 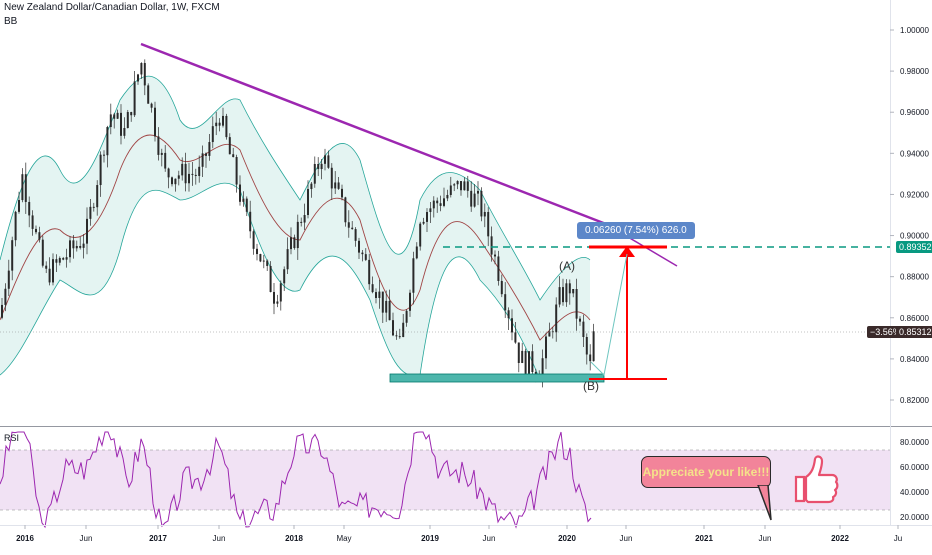 What do you see at coordinates (704, 538) in the screenshot?
I see `time-tick-label: 2021` at bounding box center [704, 538].